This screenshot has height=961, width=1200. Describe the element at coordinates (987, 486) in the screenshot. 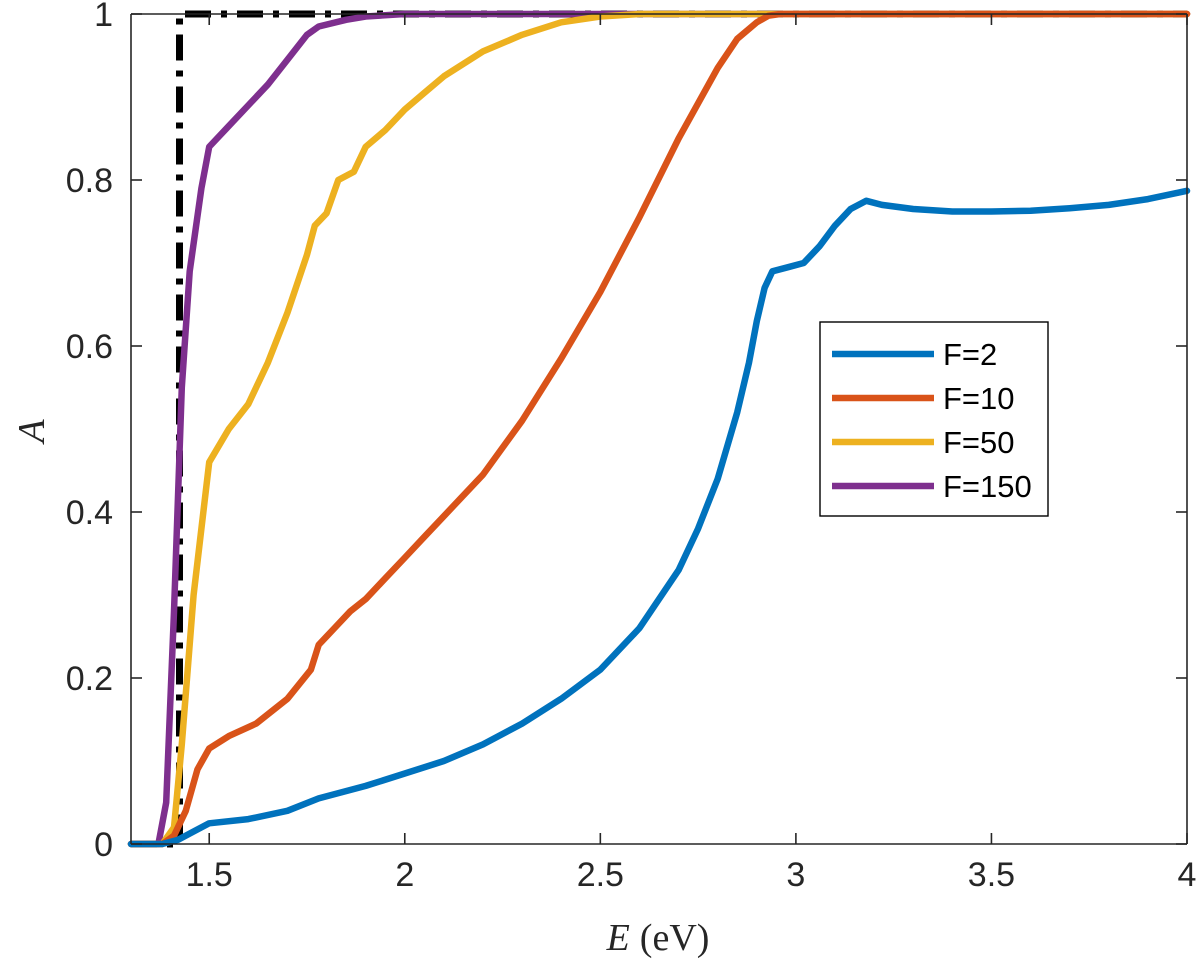

I see `legend-label: F=150` at that location.